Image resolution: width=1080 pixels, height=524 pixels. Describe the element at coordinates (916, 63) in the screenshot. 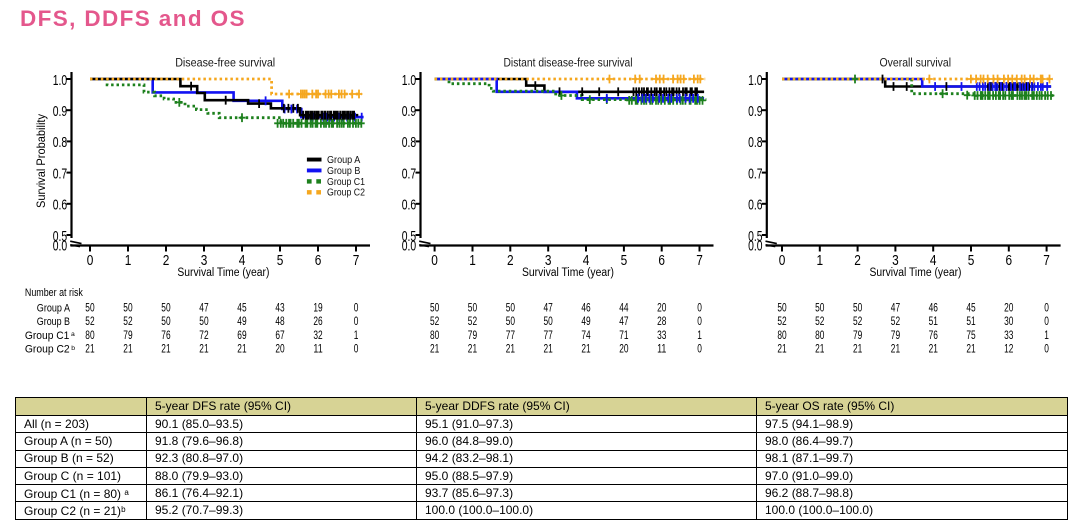

I see `svg-text: Overall survival` at that location.